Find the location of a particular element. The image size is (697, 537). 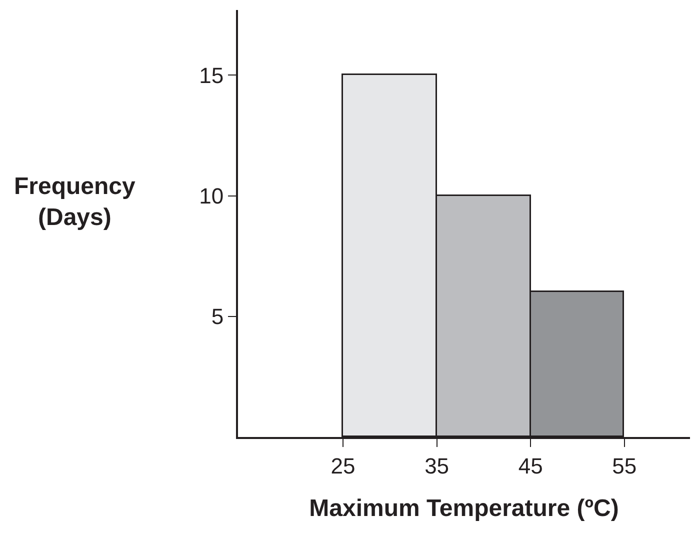

x-axis-title: Maximum Temperature (ºC) is located at coordinates (464, 508).